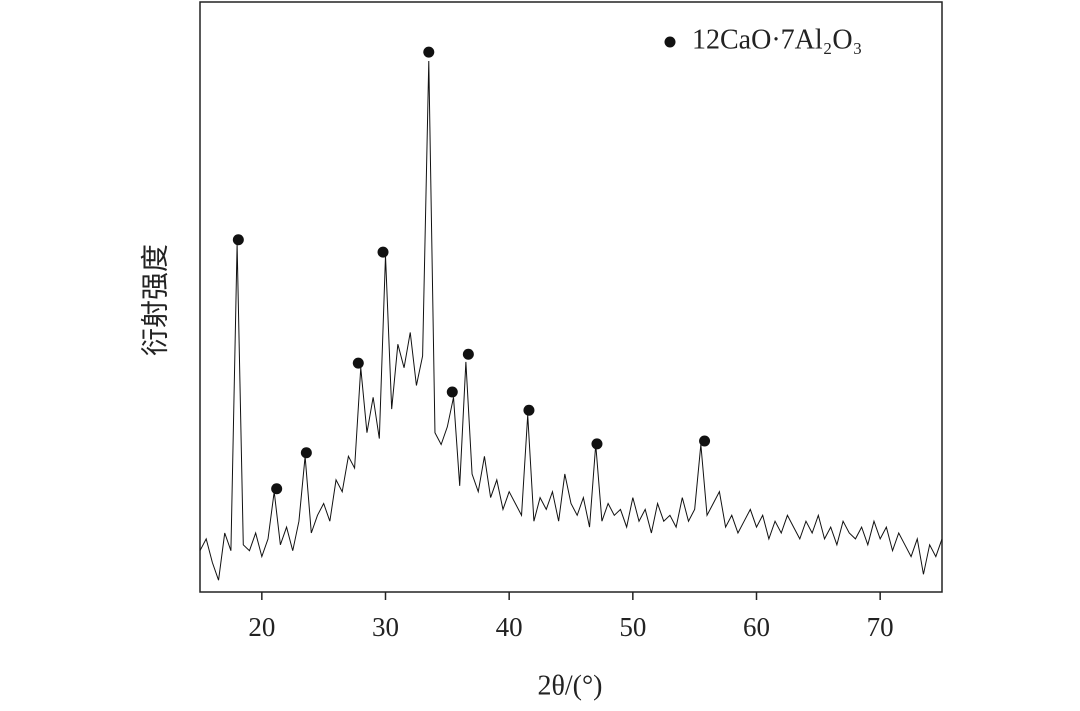 This screenshot has width=1080, height=711. I want to click on legend-label: 12CaO·7Al₂O₃, so click(777, 39).